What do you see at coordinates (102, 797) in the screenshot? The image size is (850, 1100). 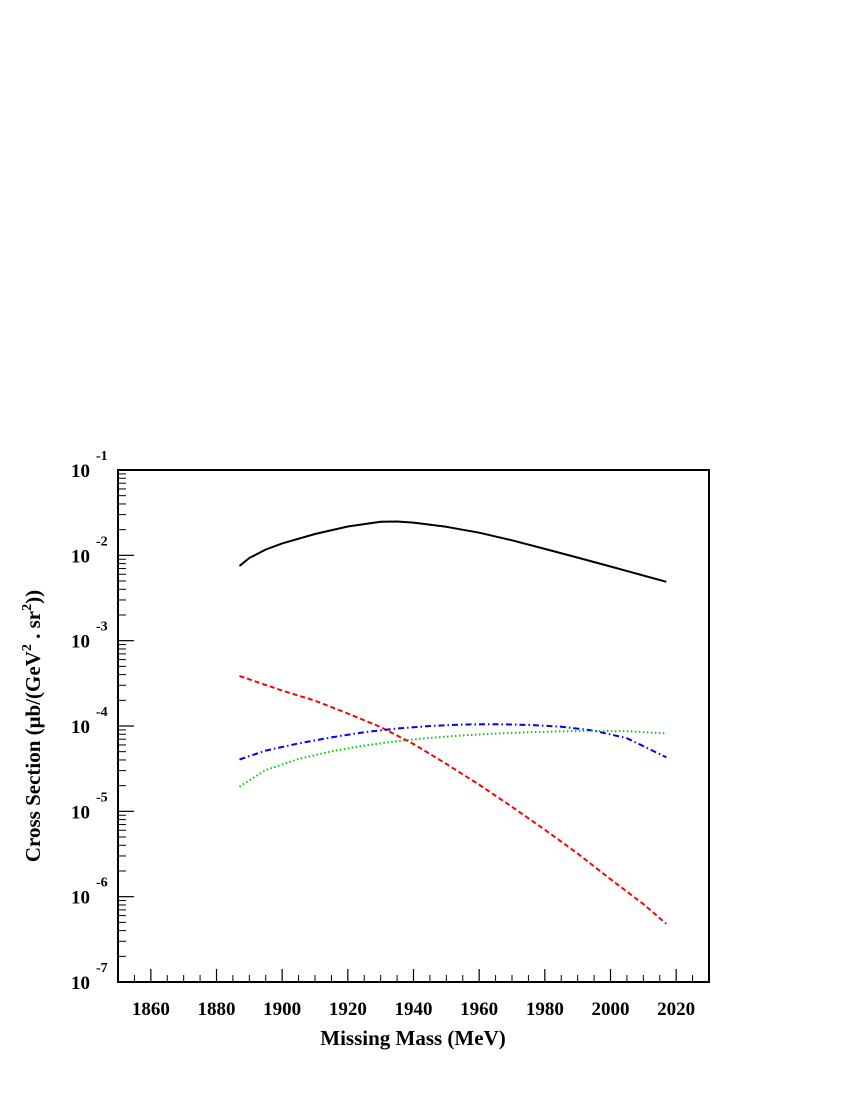 I see `y-tick-label-exponent: -5` at bounding box center [102, 797].